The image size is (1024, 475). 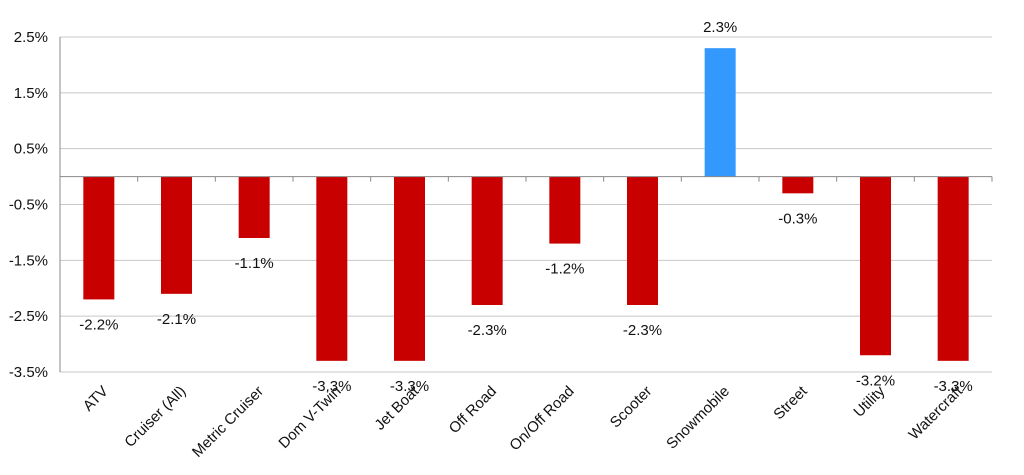 I want to click on bar-dom-v-twin, so click(x=332, y=268).